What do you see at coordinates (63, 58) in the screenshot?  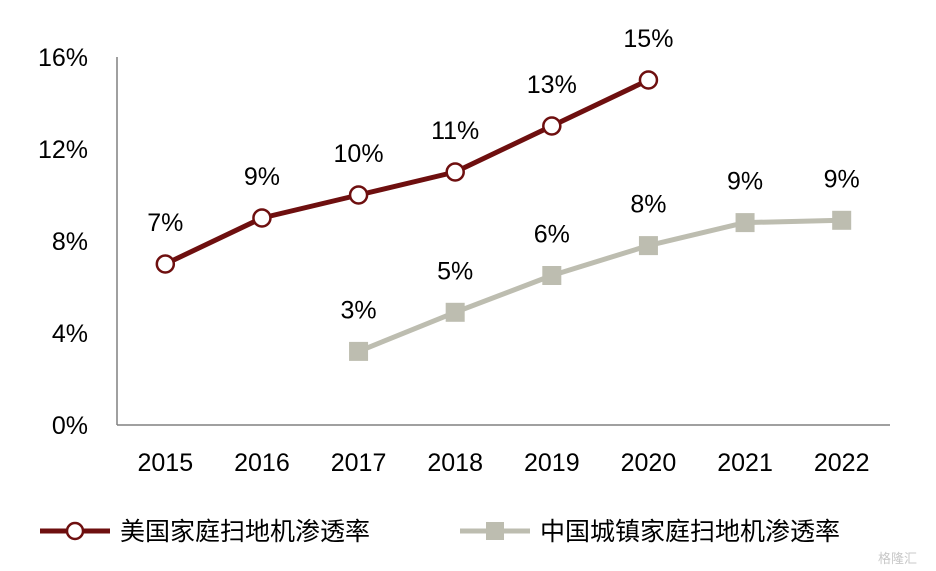 I see `y-tick-label: 16%` at bounding box center [63, 58].